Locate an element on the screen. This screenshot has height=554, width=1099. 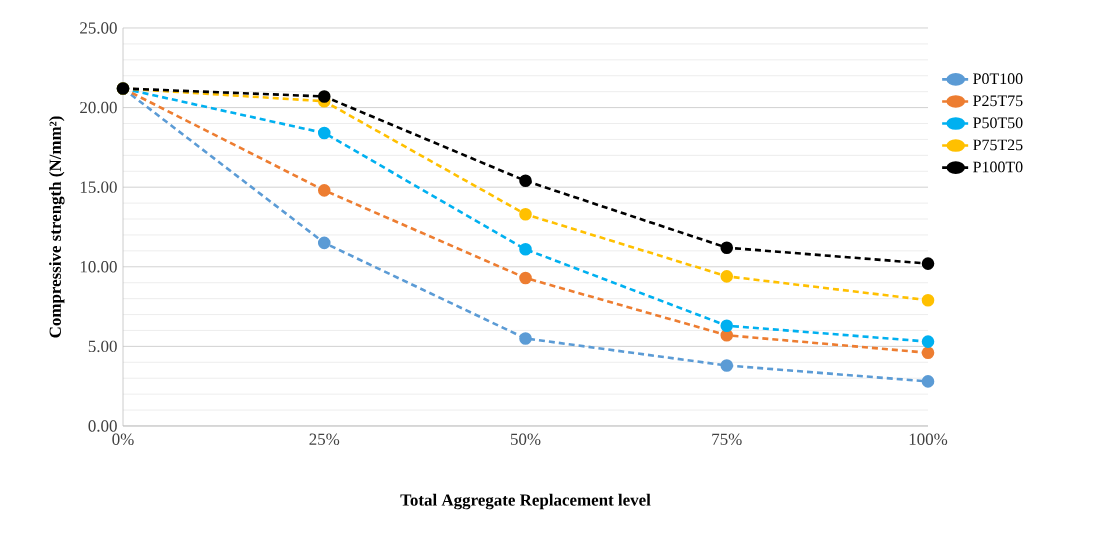
x-tick-label: 0% is located at coordinates (123, 439).